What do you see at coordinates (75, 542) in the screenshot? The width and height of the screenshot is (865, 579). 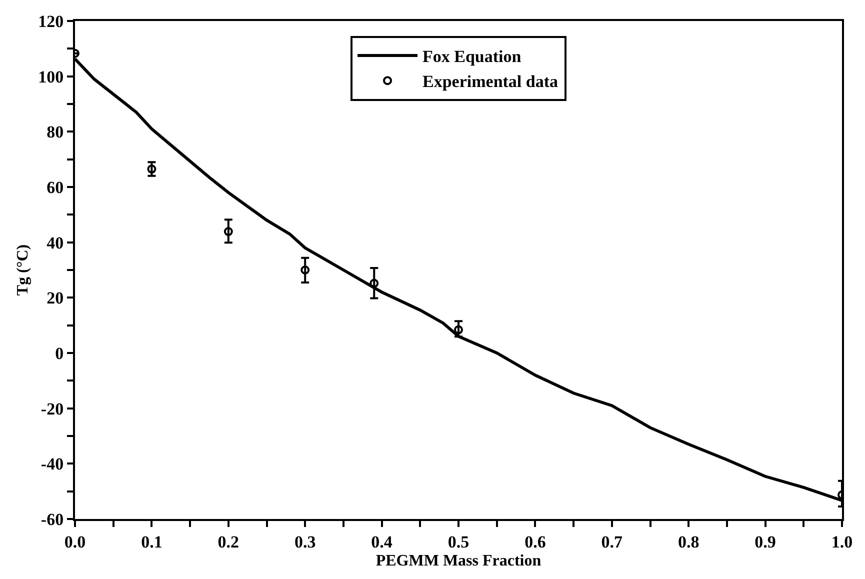 I see `x-tick-label: 0.0` at bounding box center [75, 542].